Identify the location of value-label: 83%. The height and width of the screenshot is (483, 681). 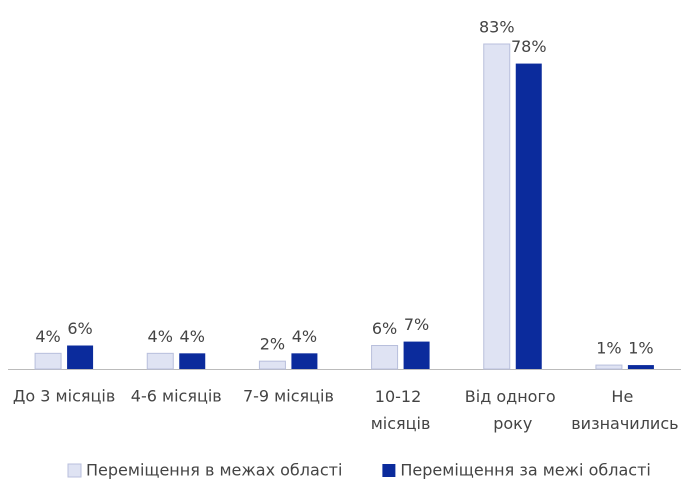
(497, 27).